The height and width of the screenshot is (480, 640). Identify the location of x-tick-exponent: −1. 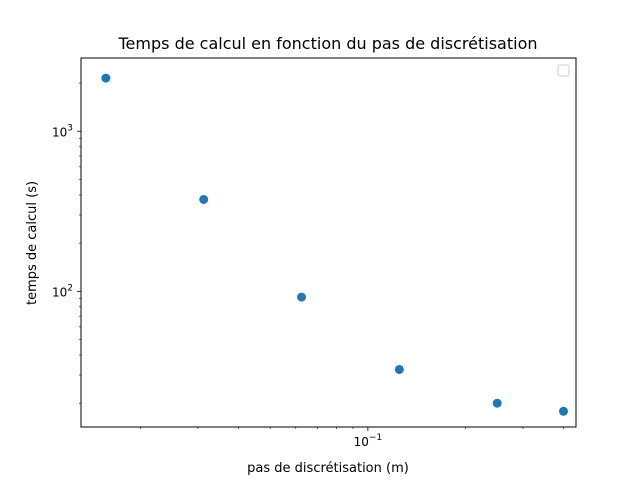
(375, 438).